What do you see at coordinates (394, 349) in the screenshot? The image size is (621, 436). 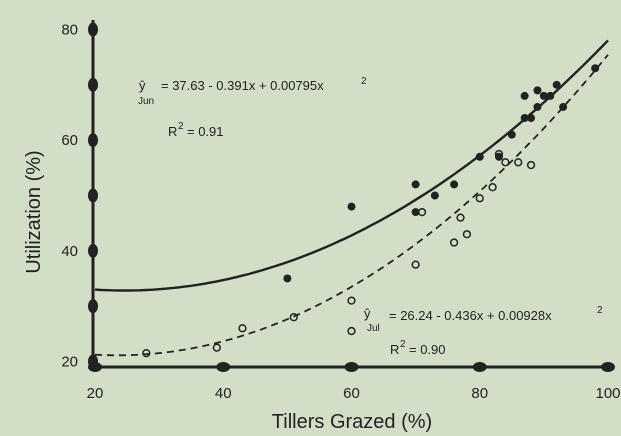 I see `r2-jul-letter: R` at bounding box center [394, 349].